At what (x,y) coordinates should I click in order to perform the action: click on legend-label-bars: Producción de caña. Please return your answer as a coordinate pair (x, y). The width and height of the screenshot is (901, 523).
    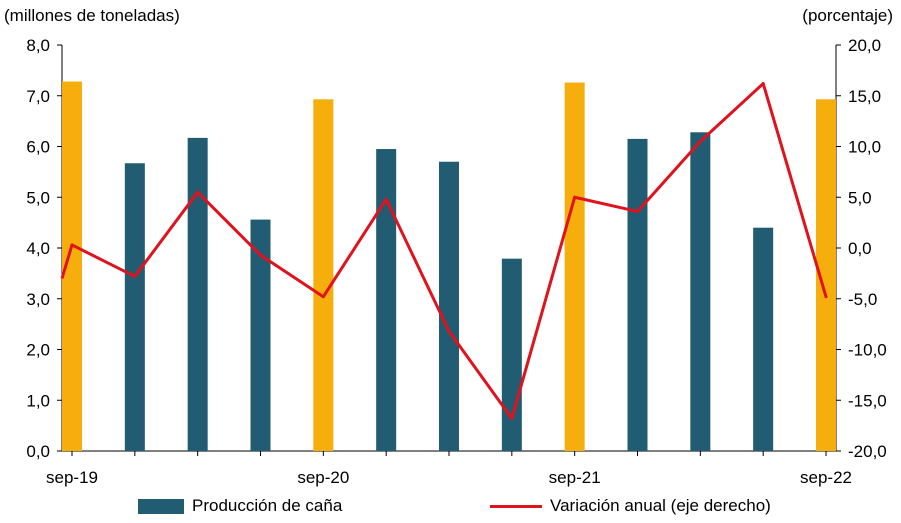
    Looking at the image, I should click on (267, 505).